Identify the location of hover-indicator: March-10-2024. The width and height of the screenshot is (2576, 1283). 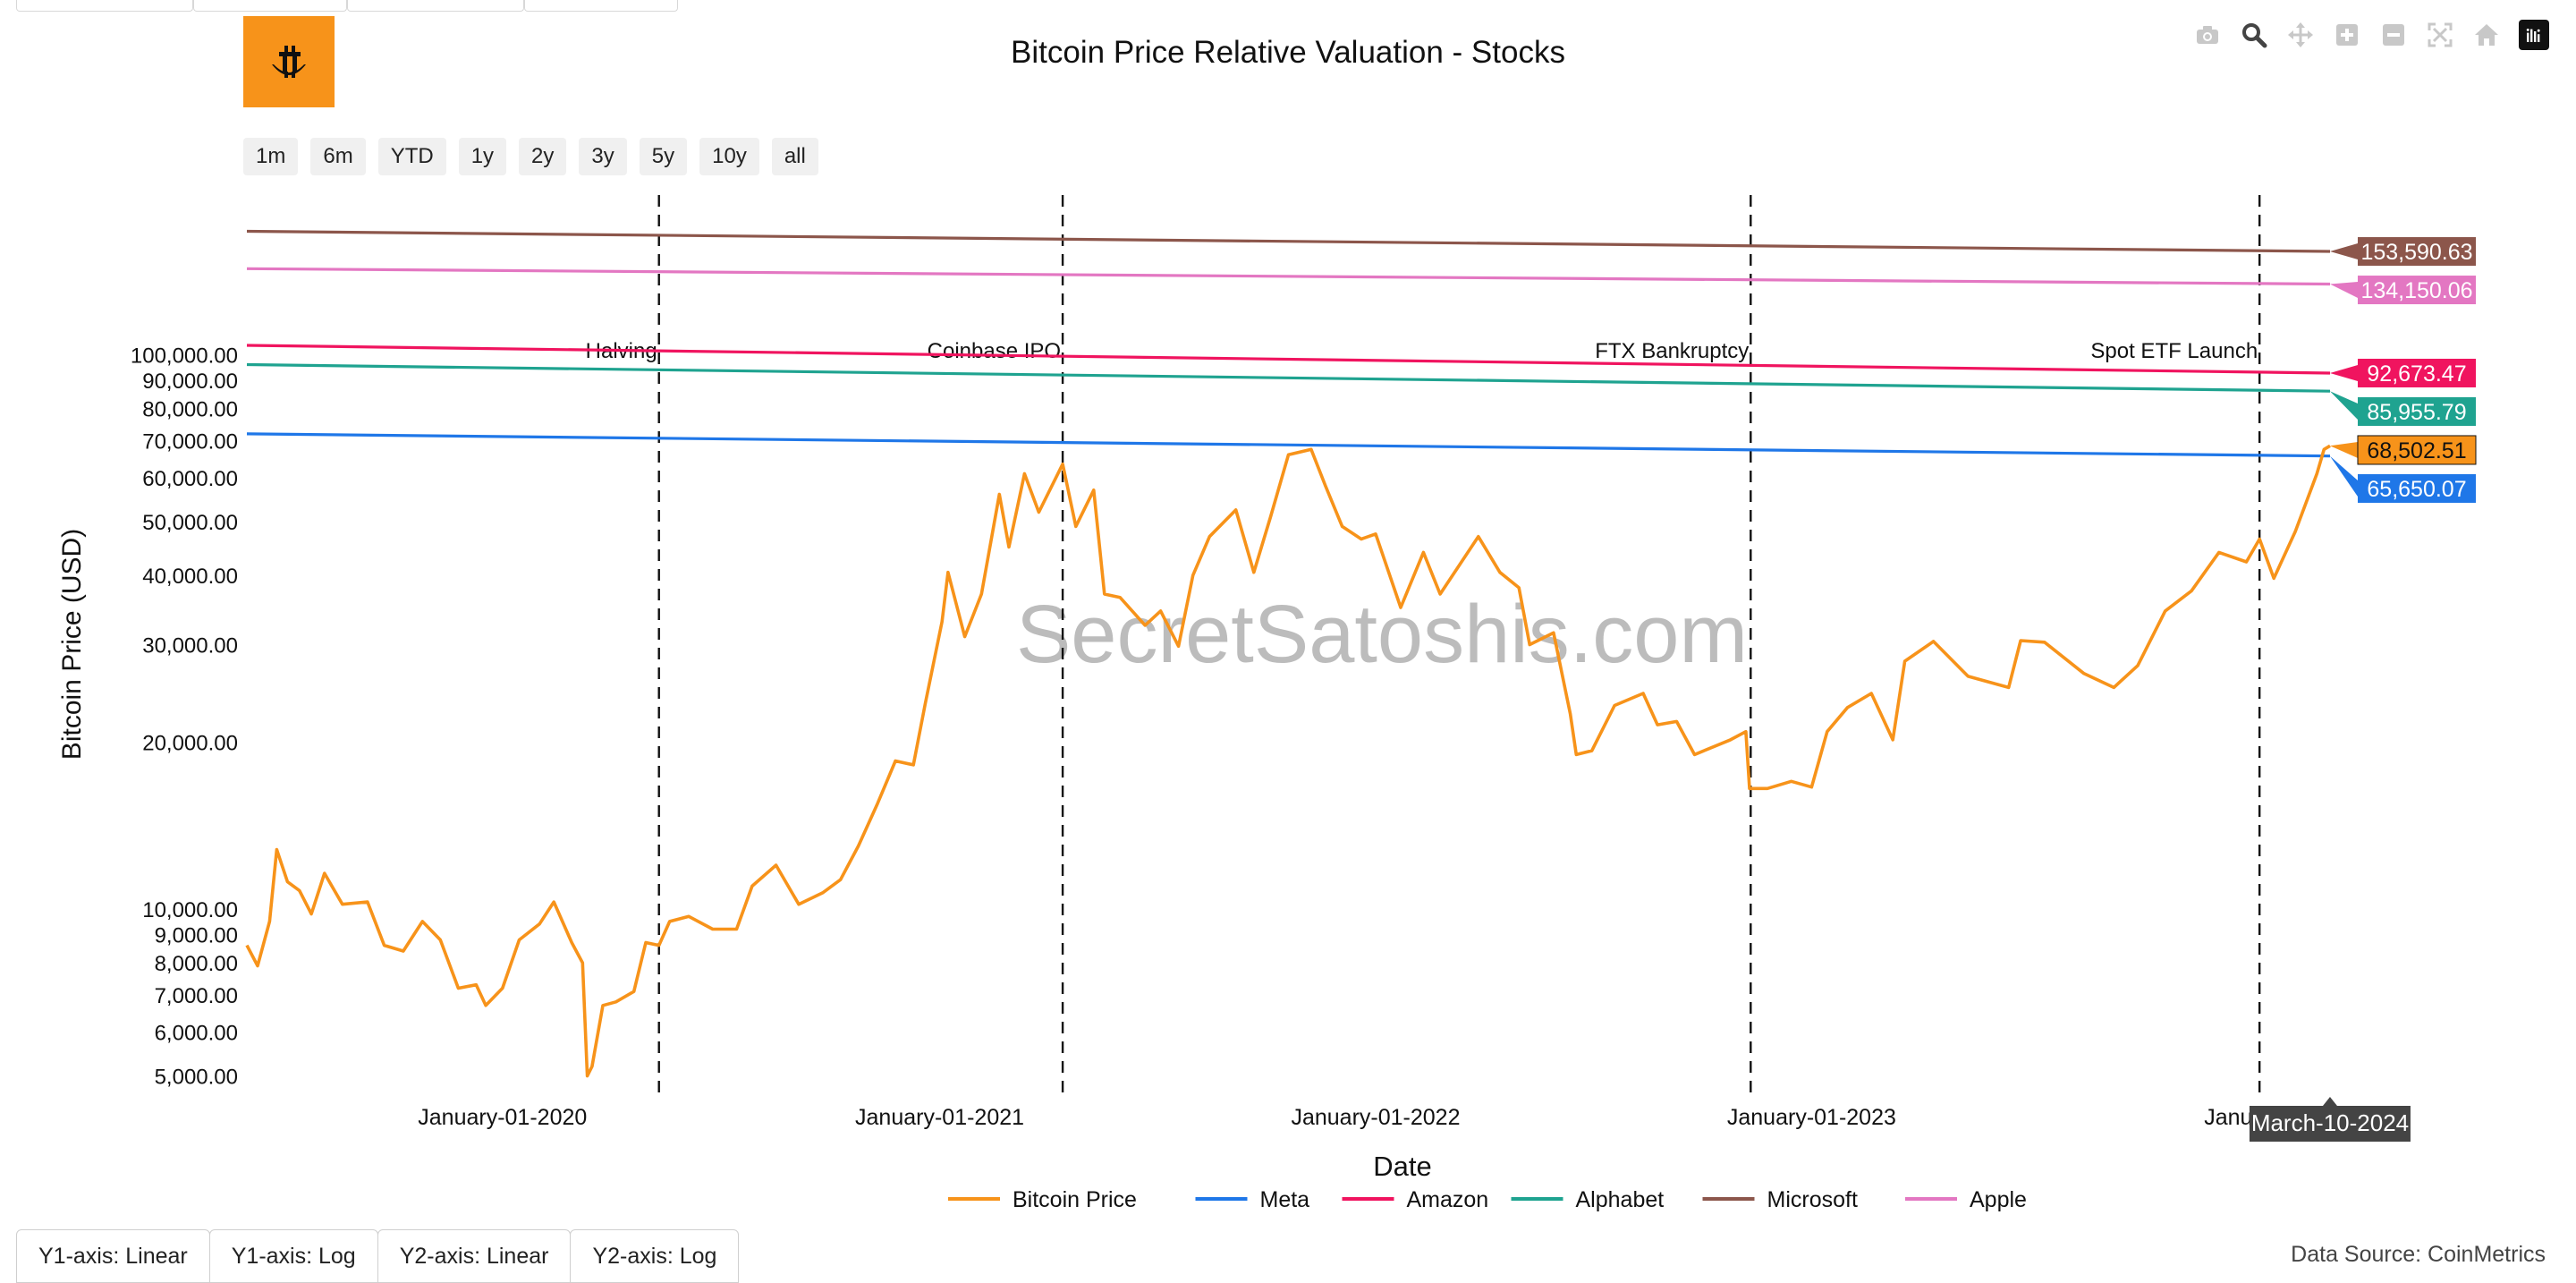
(2330, 1119).